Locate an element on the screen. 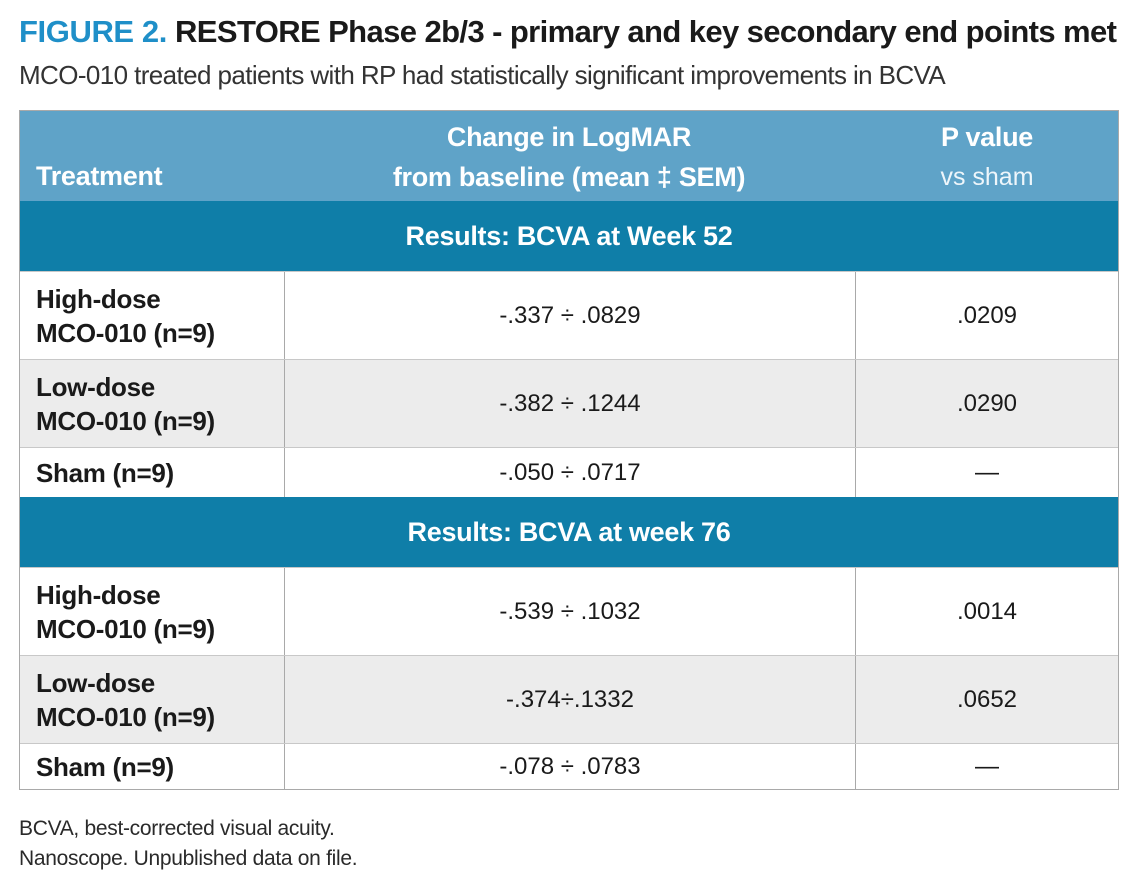  table-row: Sham (n=9) -.050 ÷ .0717 — is located at coordinates (569, 472).